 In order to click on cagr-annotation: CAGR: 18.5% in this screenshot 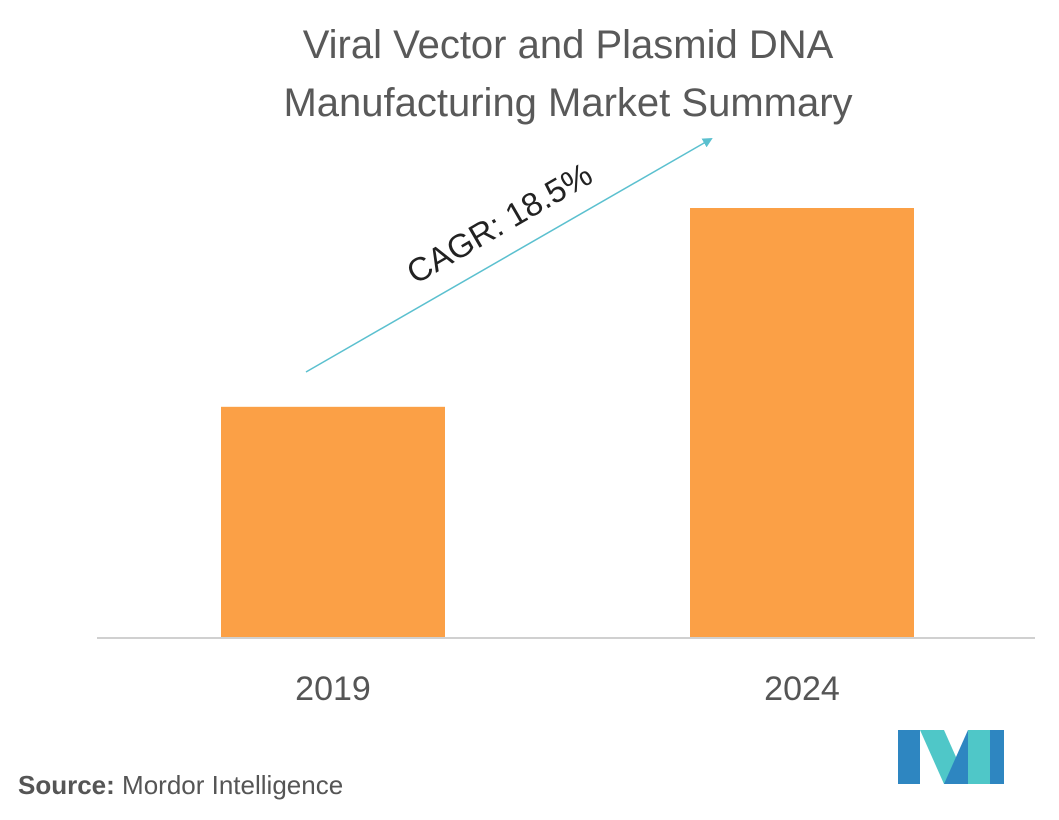, I will do `click(499, 223)`.